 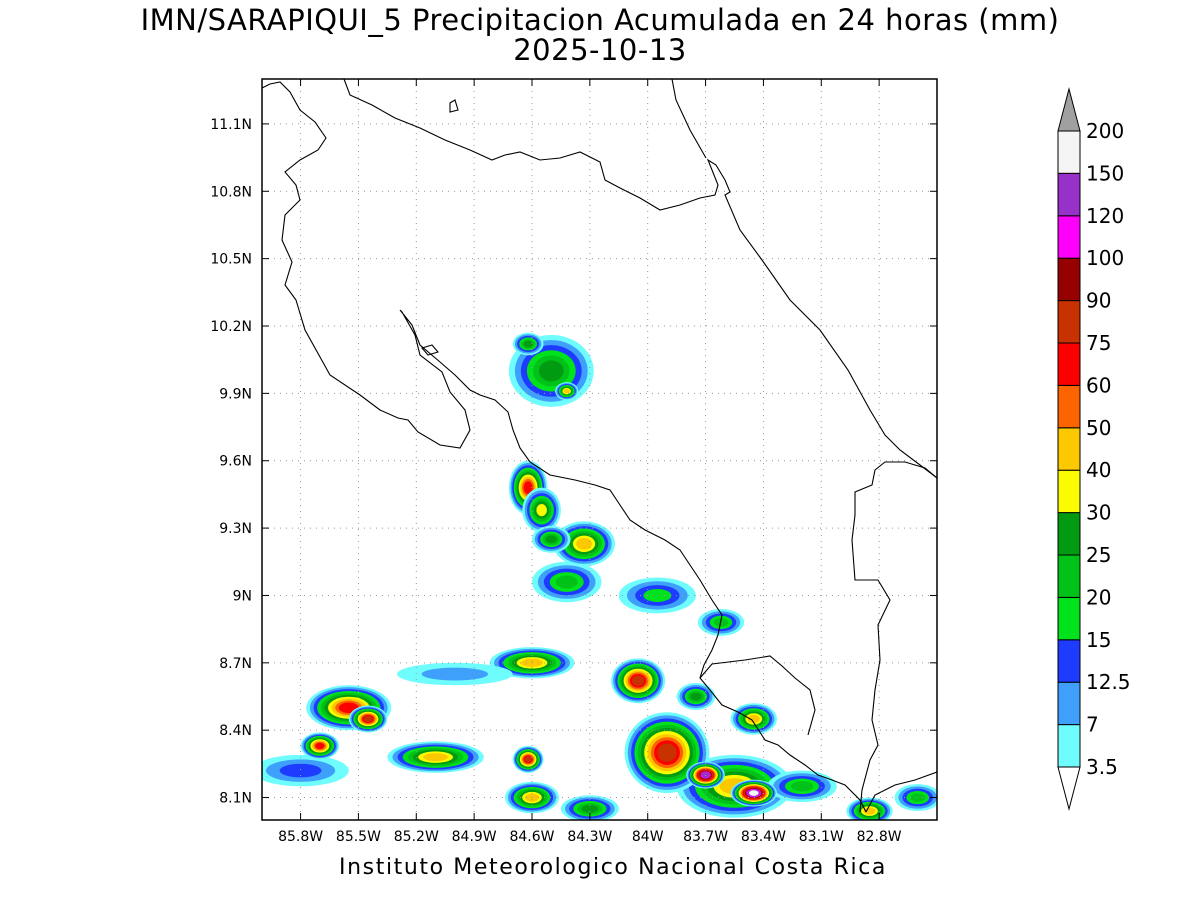 I want to click on lon-tick-label: 85.8W, so click(x=300, y=837).